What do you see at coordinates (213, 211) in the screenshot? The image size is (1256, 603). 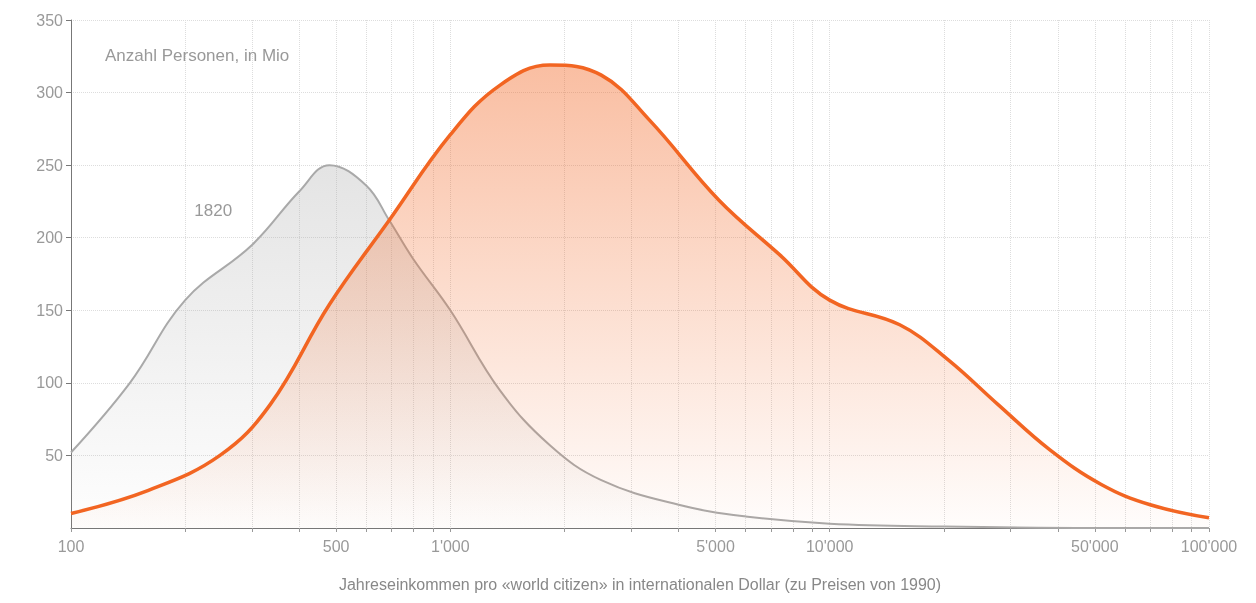 I see `series-label: 1820` at bounding box center [213, 211].